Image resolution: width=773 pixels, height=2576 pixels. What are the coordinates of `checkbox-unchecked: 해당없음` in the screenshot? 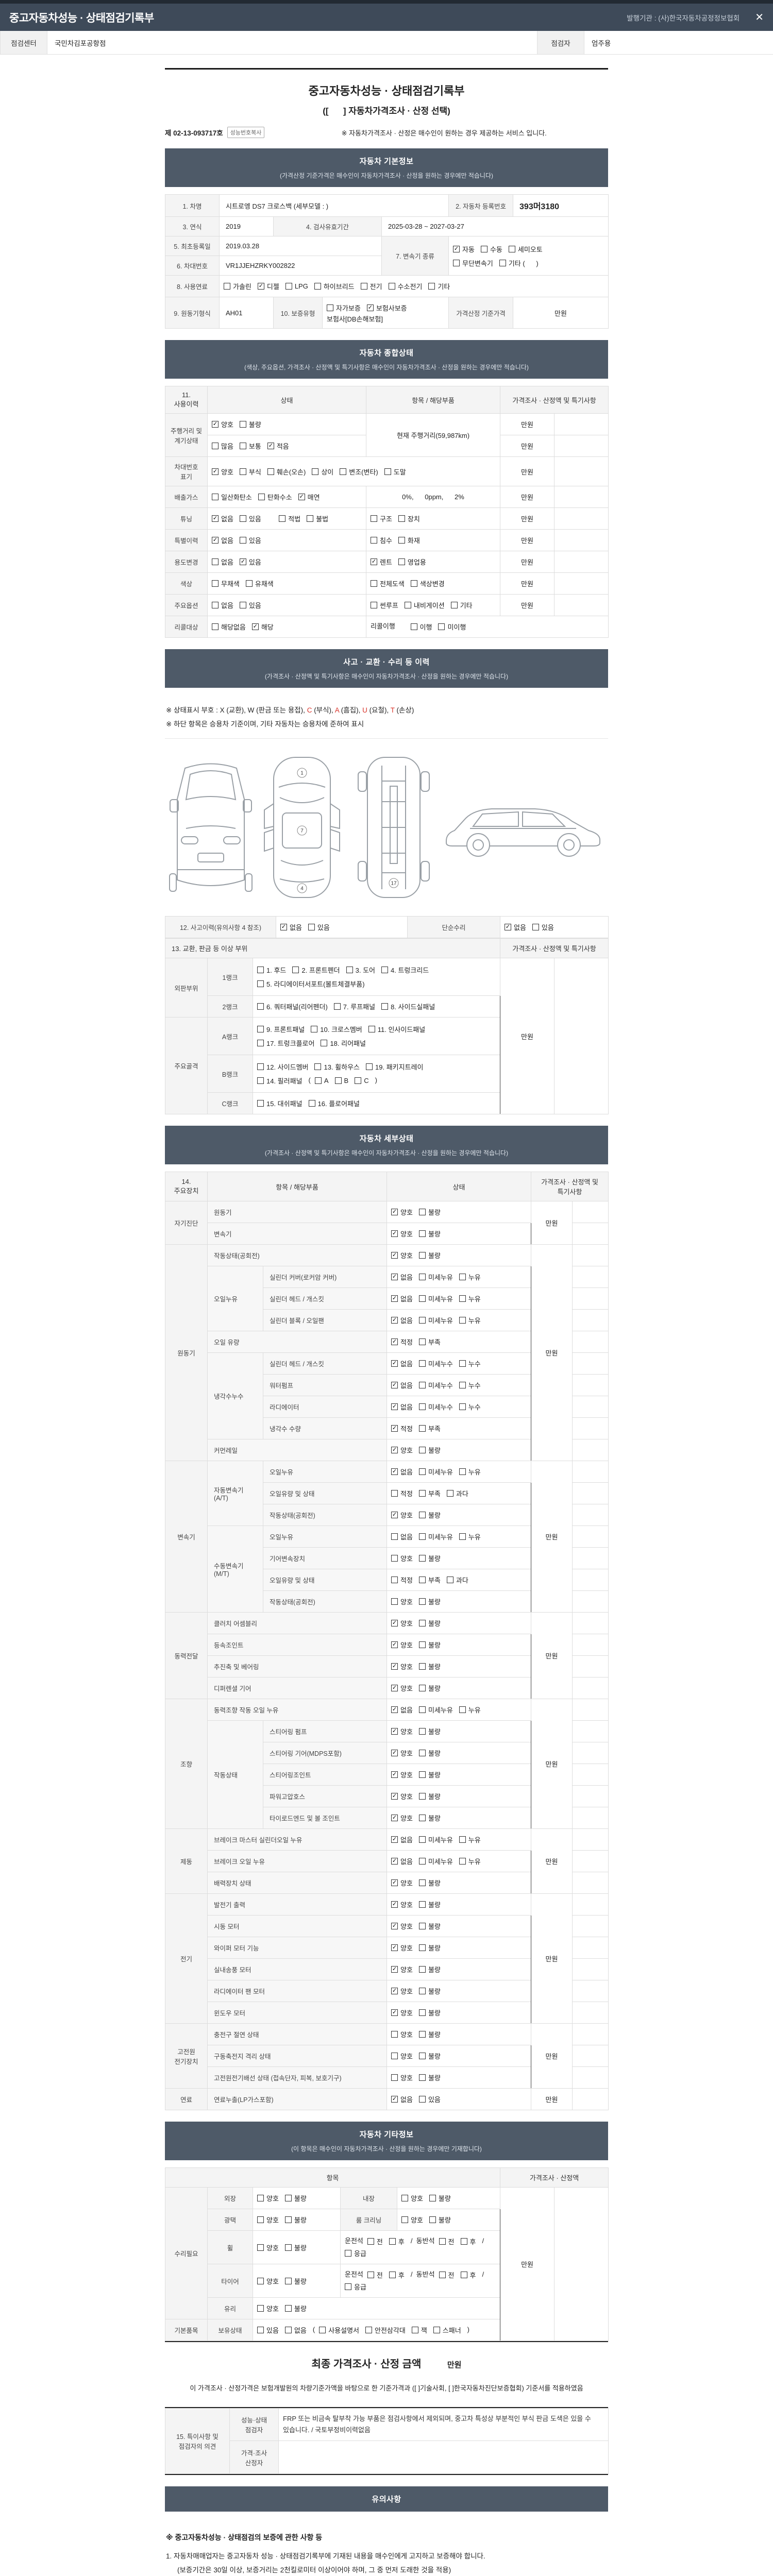 It's located at (229, 627).